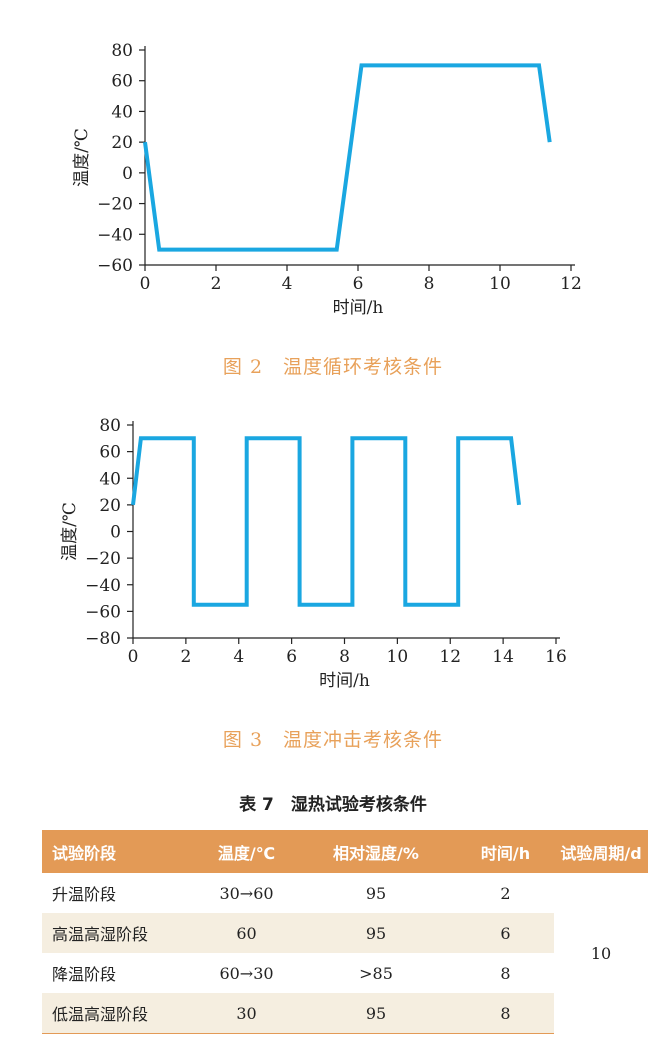  Describe the element at coordinates (505, 893) in the screenshot. I see `cell-time: 2` at that location.